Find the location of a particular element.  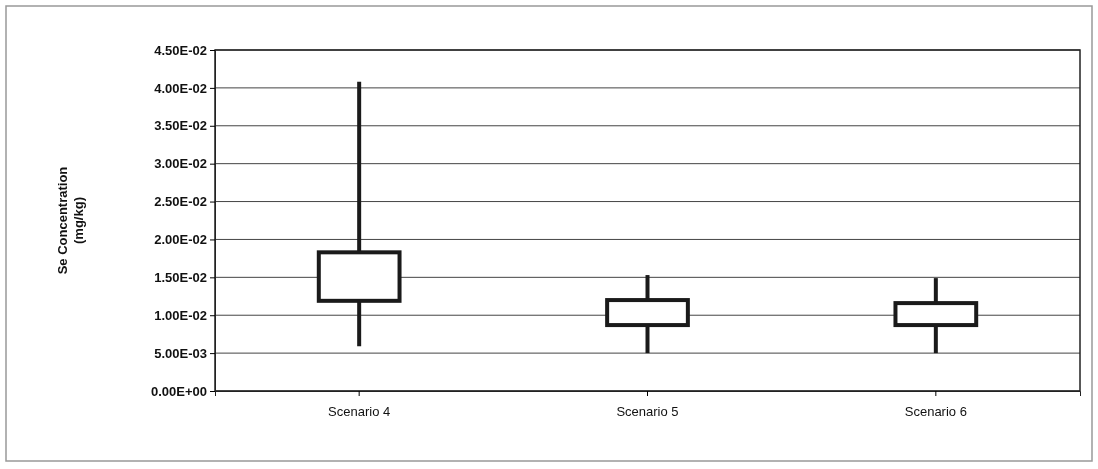

y-tick-label: 3.00E-02 is located at coordinates (180, 164).